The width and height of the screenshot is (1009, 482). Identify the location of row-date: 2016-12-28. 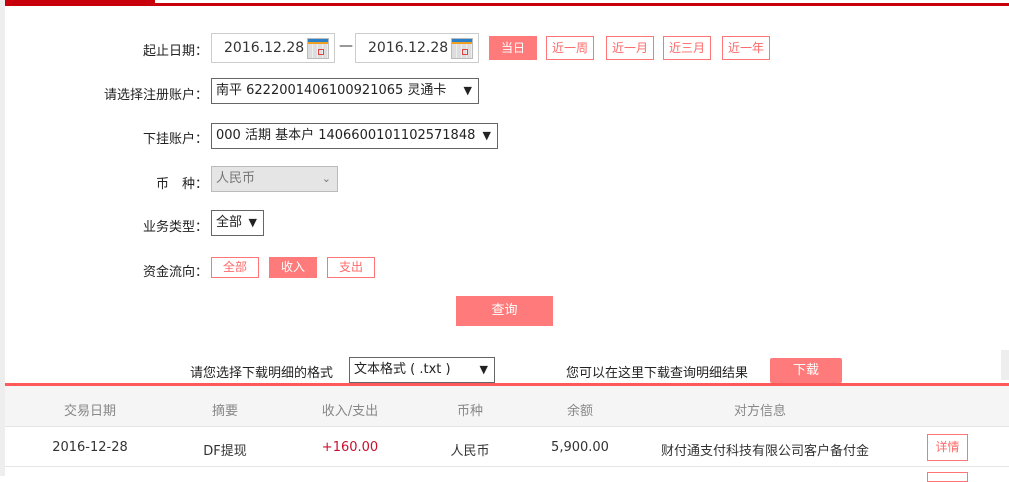
(90, 447).